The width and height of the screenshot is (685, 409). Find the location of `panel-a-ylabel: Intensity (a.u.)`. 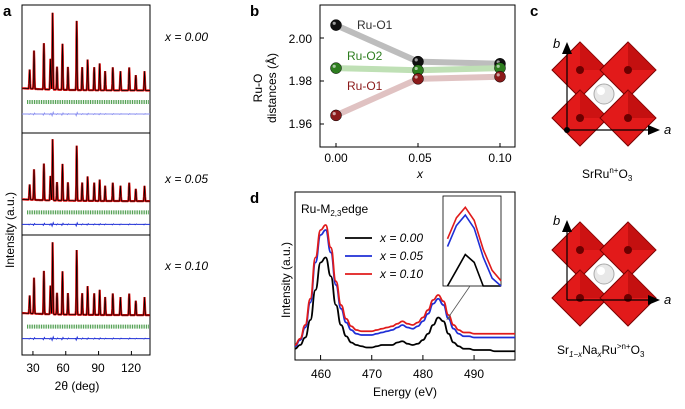

panel-a-ylabel: Intensity (a.u.) is located at coordinates (10, 230).